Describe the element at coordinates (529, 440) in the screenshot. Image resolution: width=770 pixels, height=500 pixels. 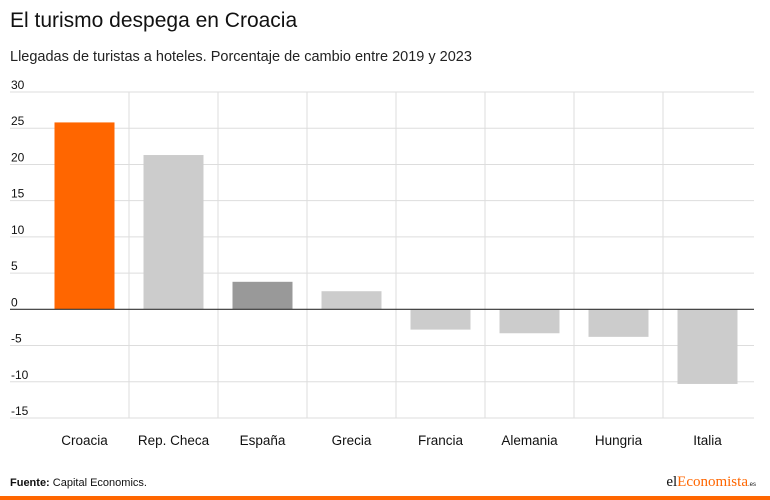
I see `x-tick-label: Alemania` at that location.